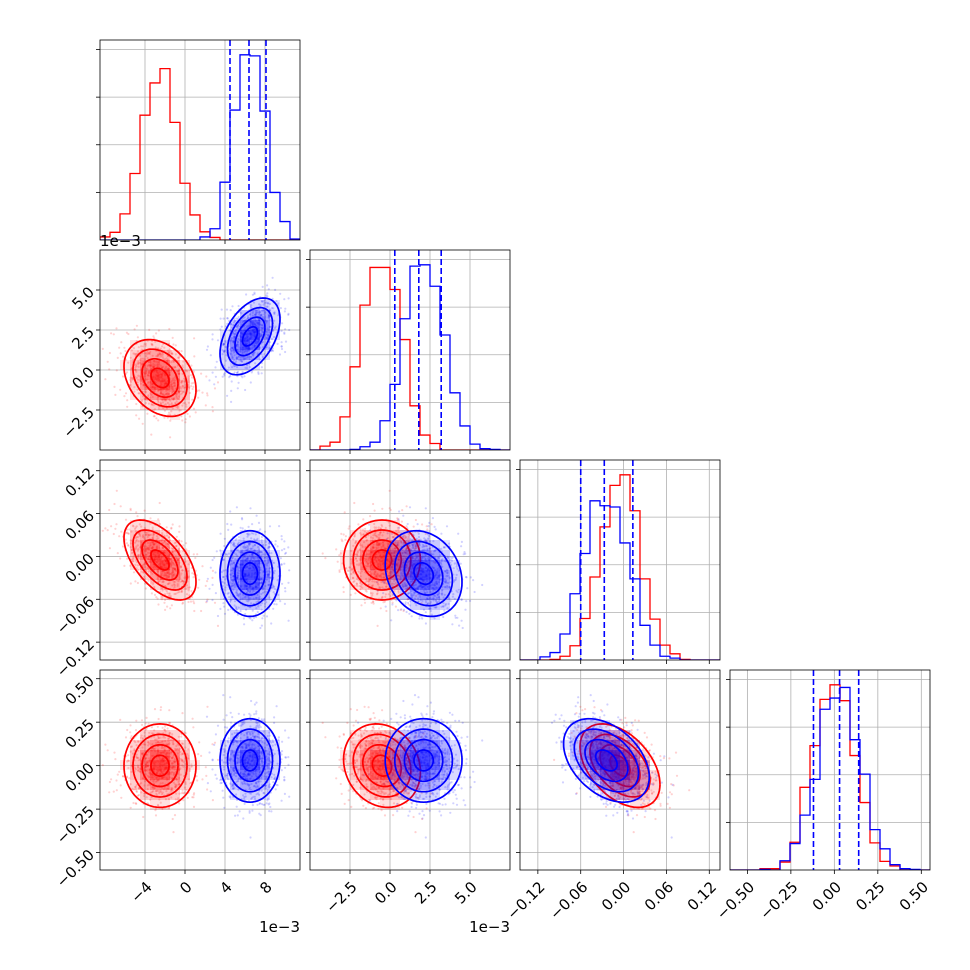 The height and width of the screenshot is (970, 970). Describe the element at coordinates (75, 657) in the screenshot. I see `y-tick-label: −0.12` at that location.